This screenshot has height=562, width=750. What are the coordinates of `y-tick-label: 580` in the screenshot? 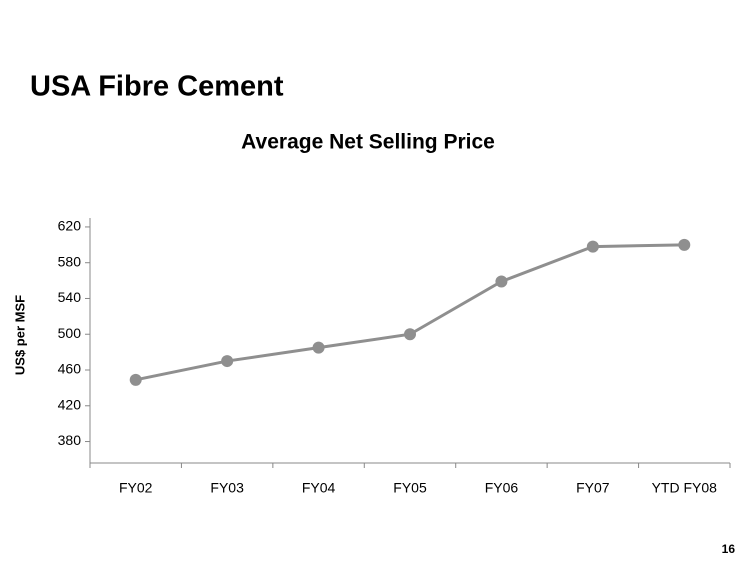 It's located at (70, 261).